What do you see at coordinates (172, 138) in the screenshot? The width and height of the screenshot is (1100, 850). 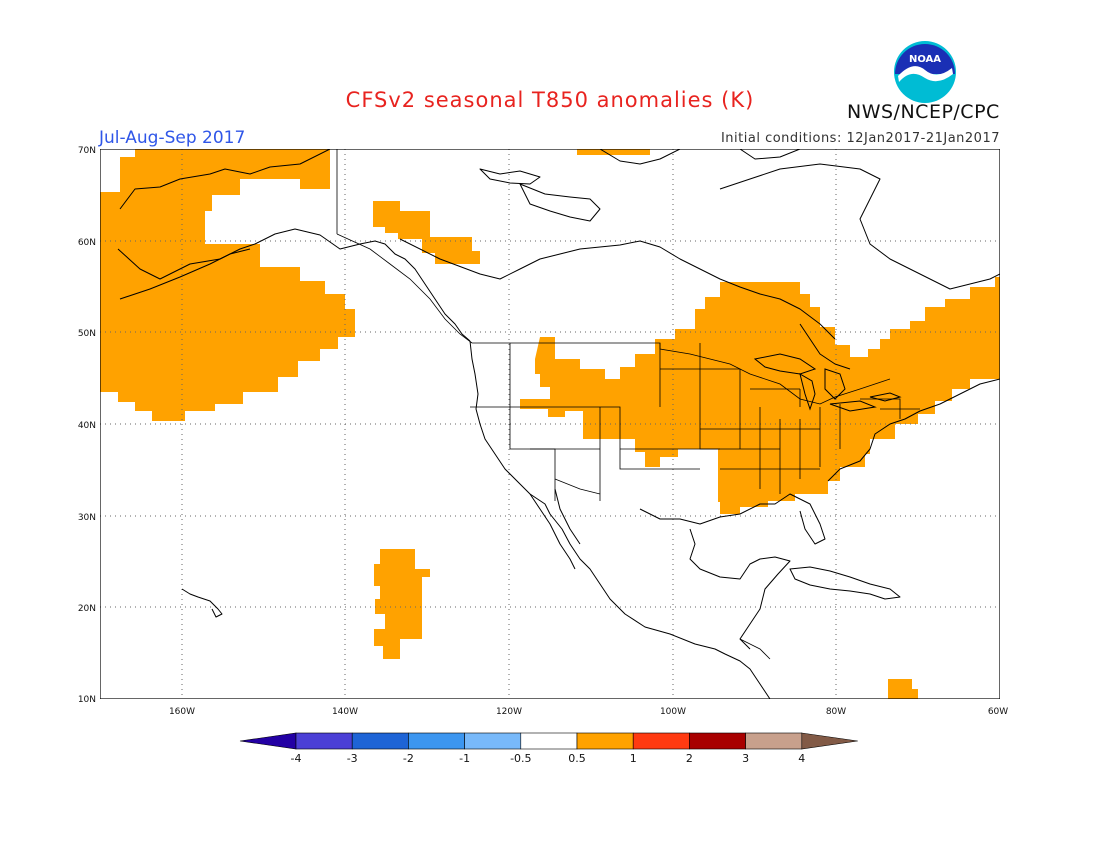 I see `season-label: Jul-Aug-Sep 2017` at bounding box center [172, 138].